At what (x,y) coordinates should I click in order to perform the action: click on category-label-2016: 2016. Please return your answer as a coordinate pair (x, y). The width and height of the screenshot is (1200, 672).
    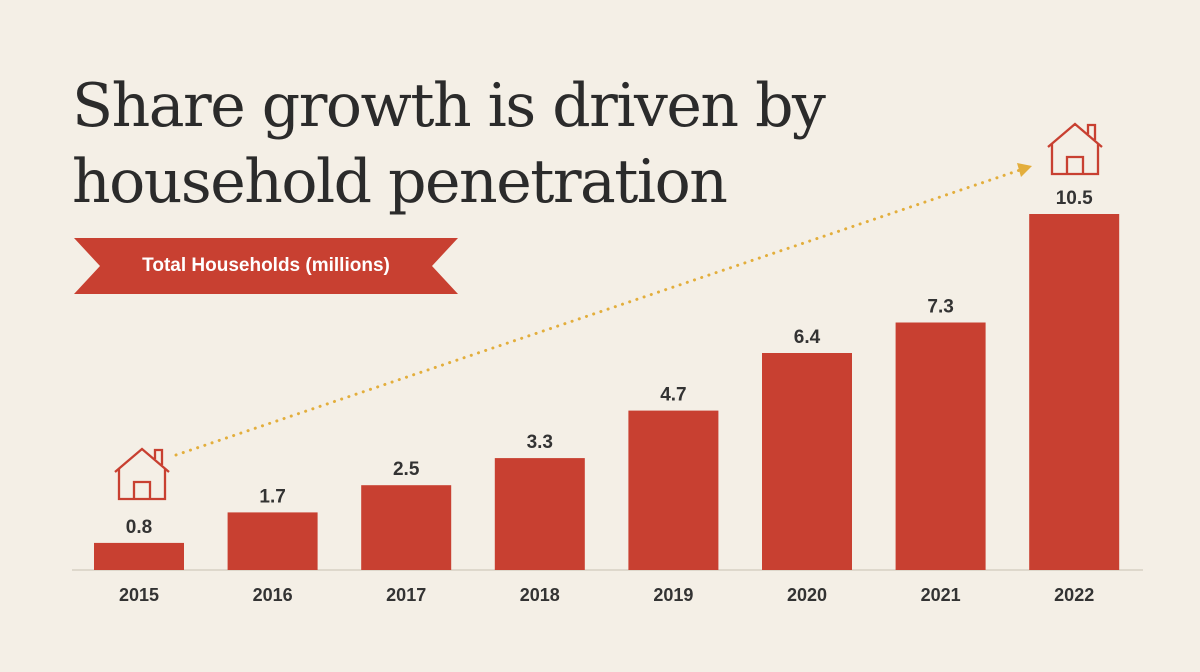
    Looking at the image, I should click on (273, 595).